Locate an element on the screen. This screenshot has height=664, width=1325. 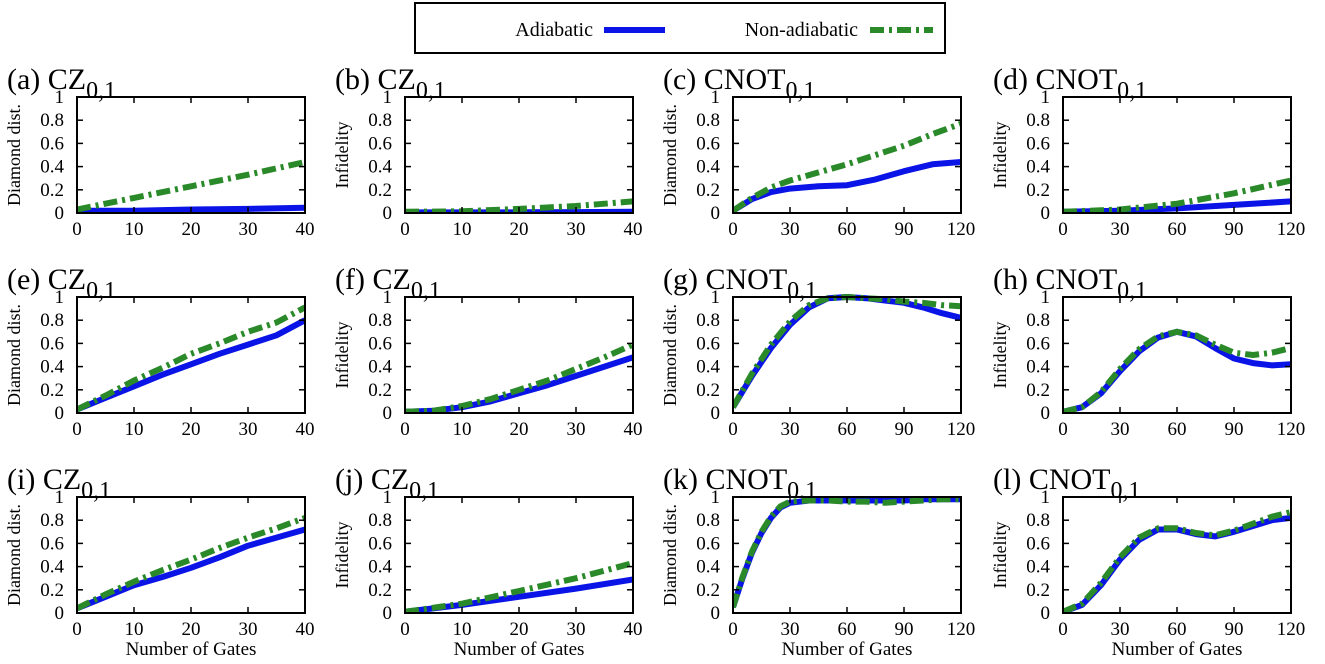
panel-title: (i) CZ0,1 is located at coordinates (59, 483).